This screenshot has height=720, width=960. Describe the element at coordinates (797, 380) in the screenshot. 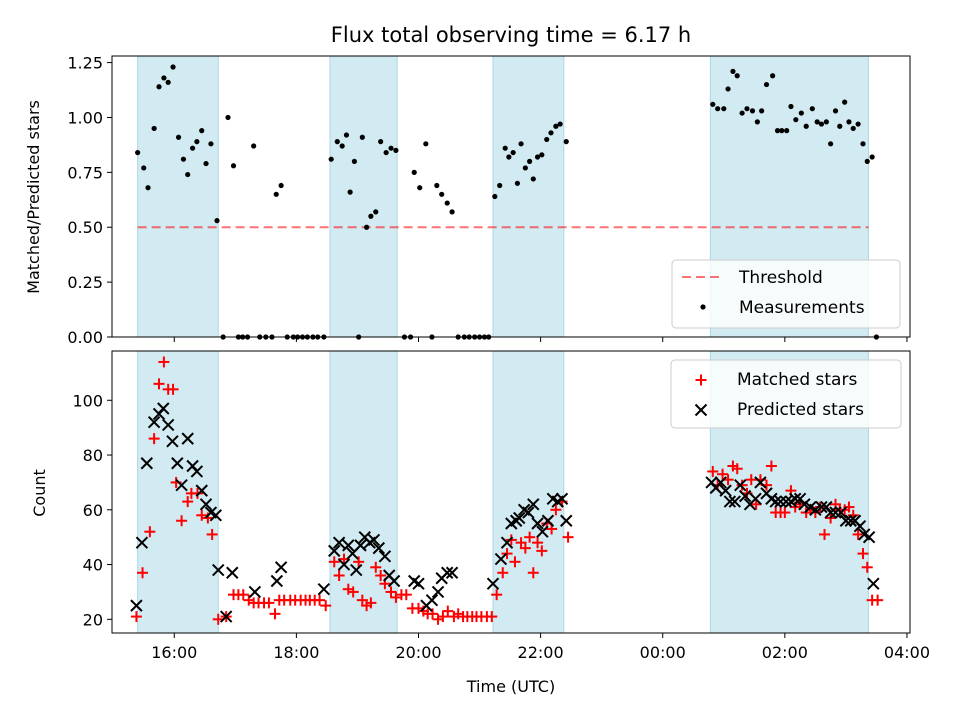

I see `matched-stars-legend-label: Matched stars` at that location.